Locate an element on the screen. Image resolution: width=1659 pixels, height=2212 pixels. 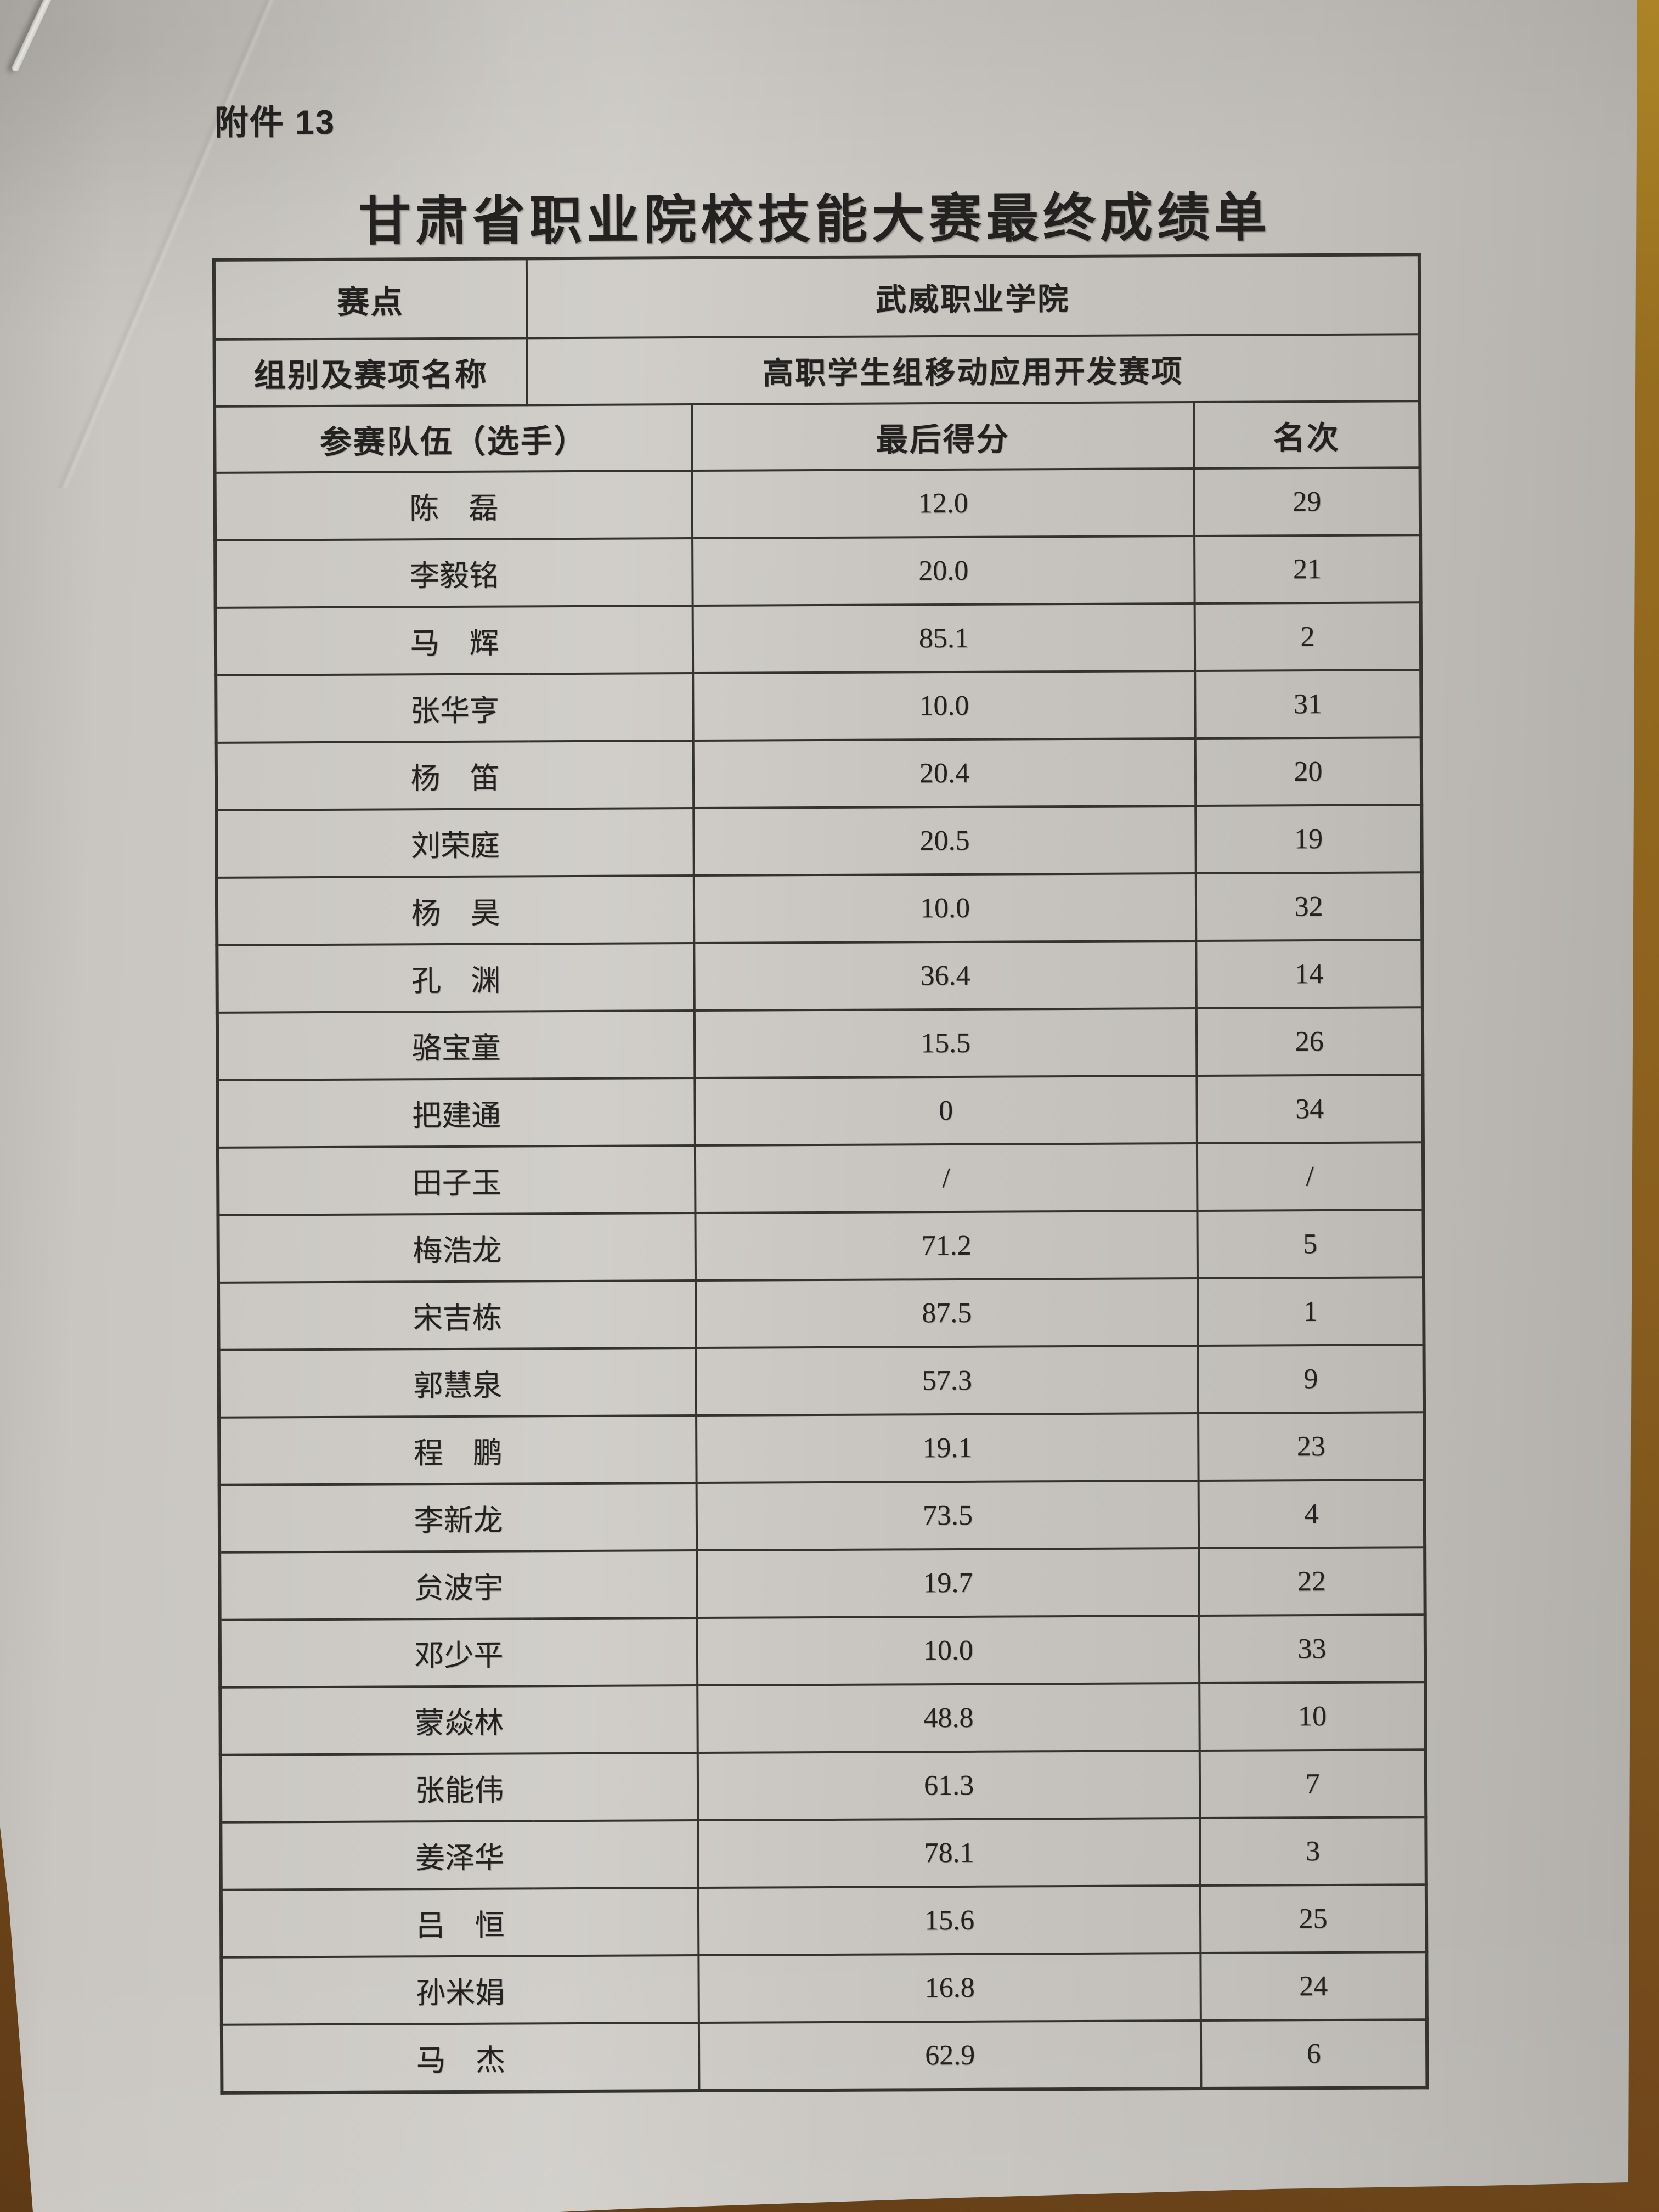
rank: 7 is located at coordinates (1312, 1785).